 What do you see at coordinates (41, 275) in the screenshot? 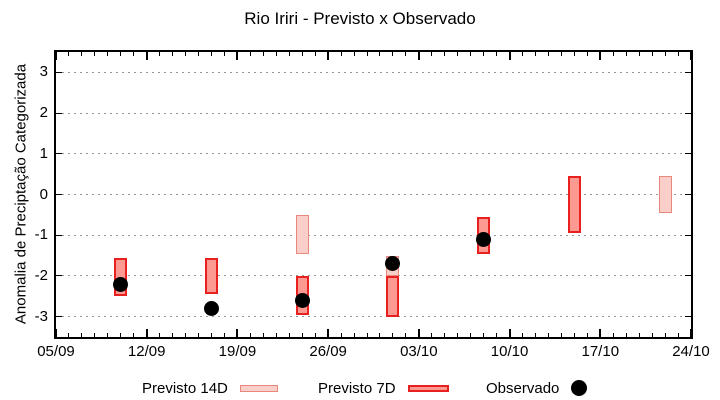
I see `y-tick-label--2: -2` at bounding box center [41, 275].